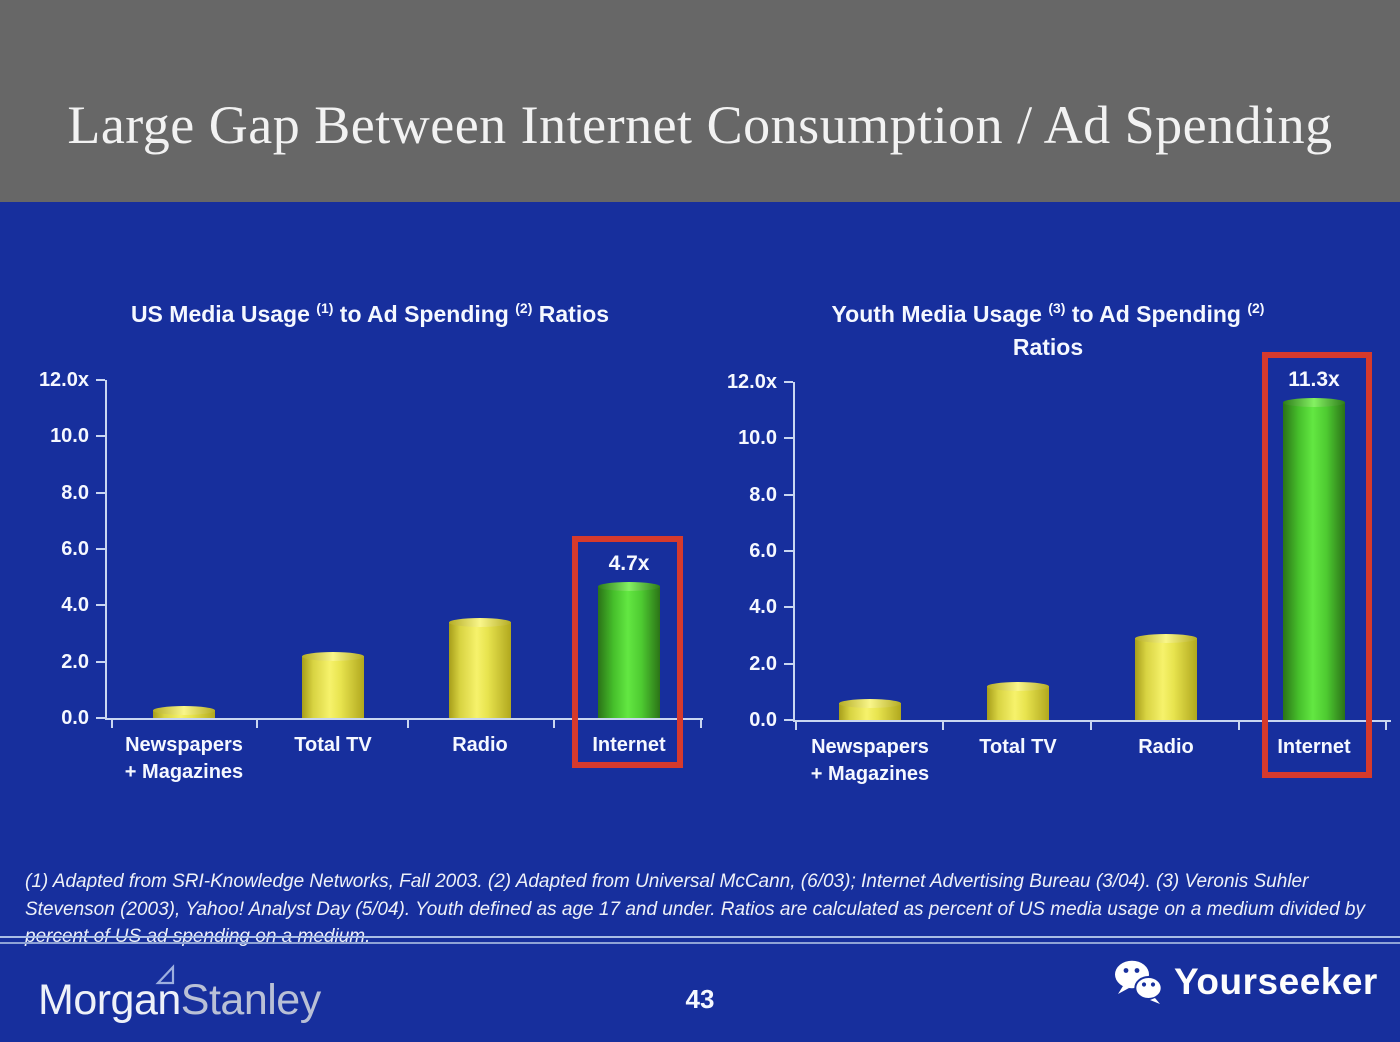 Image resolution: width=1400 pixels, height=1042 pixels. What do you see at coordinates (165, 974) in the screenshot?
I see `morgan-stanley-triangle-icon` at bounding box center [165, 974].